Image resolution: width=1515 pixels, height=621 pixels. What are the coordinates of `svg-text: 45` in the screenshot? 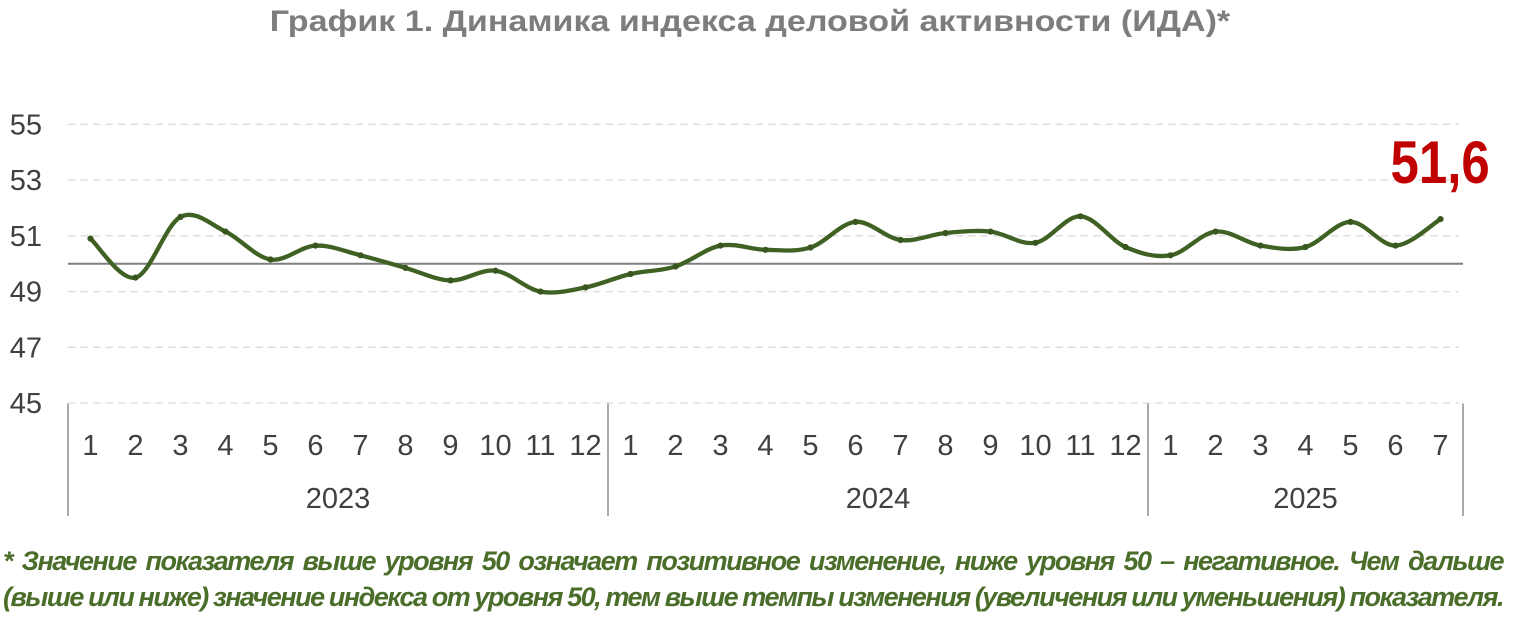 It's located at (26, 404).